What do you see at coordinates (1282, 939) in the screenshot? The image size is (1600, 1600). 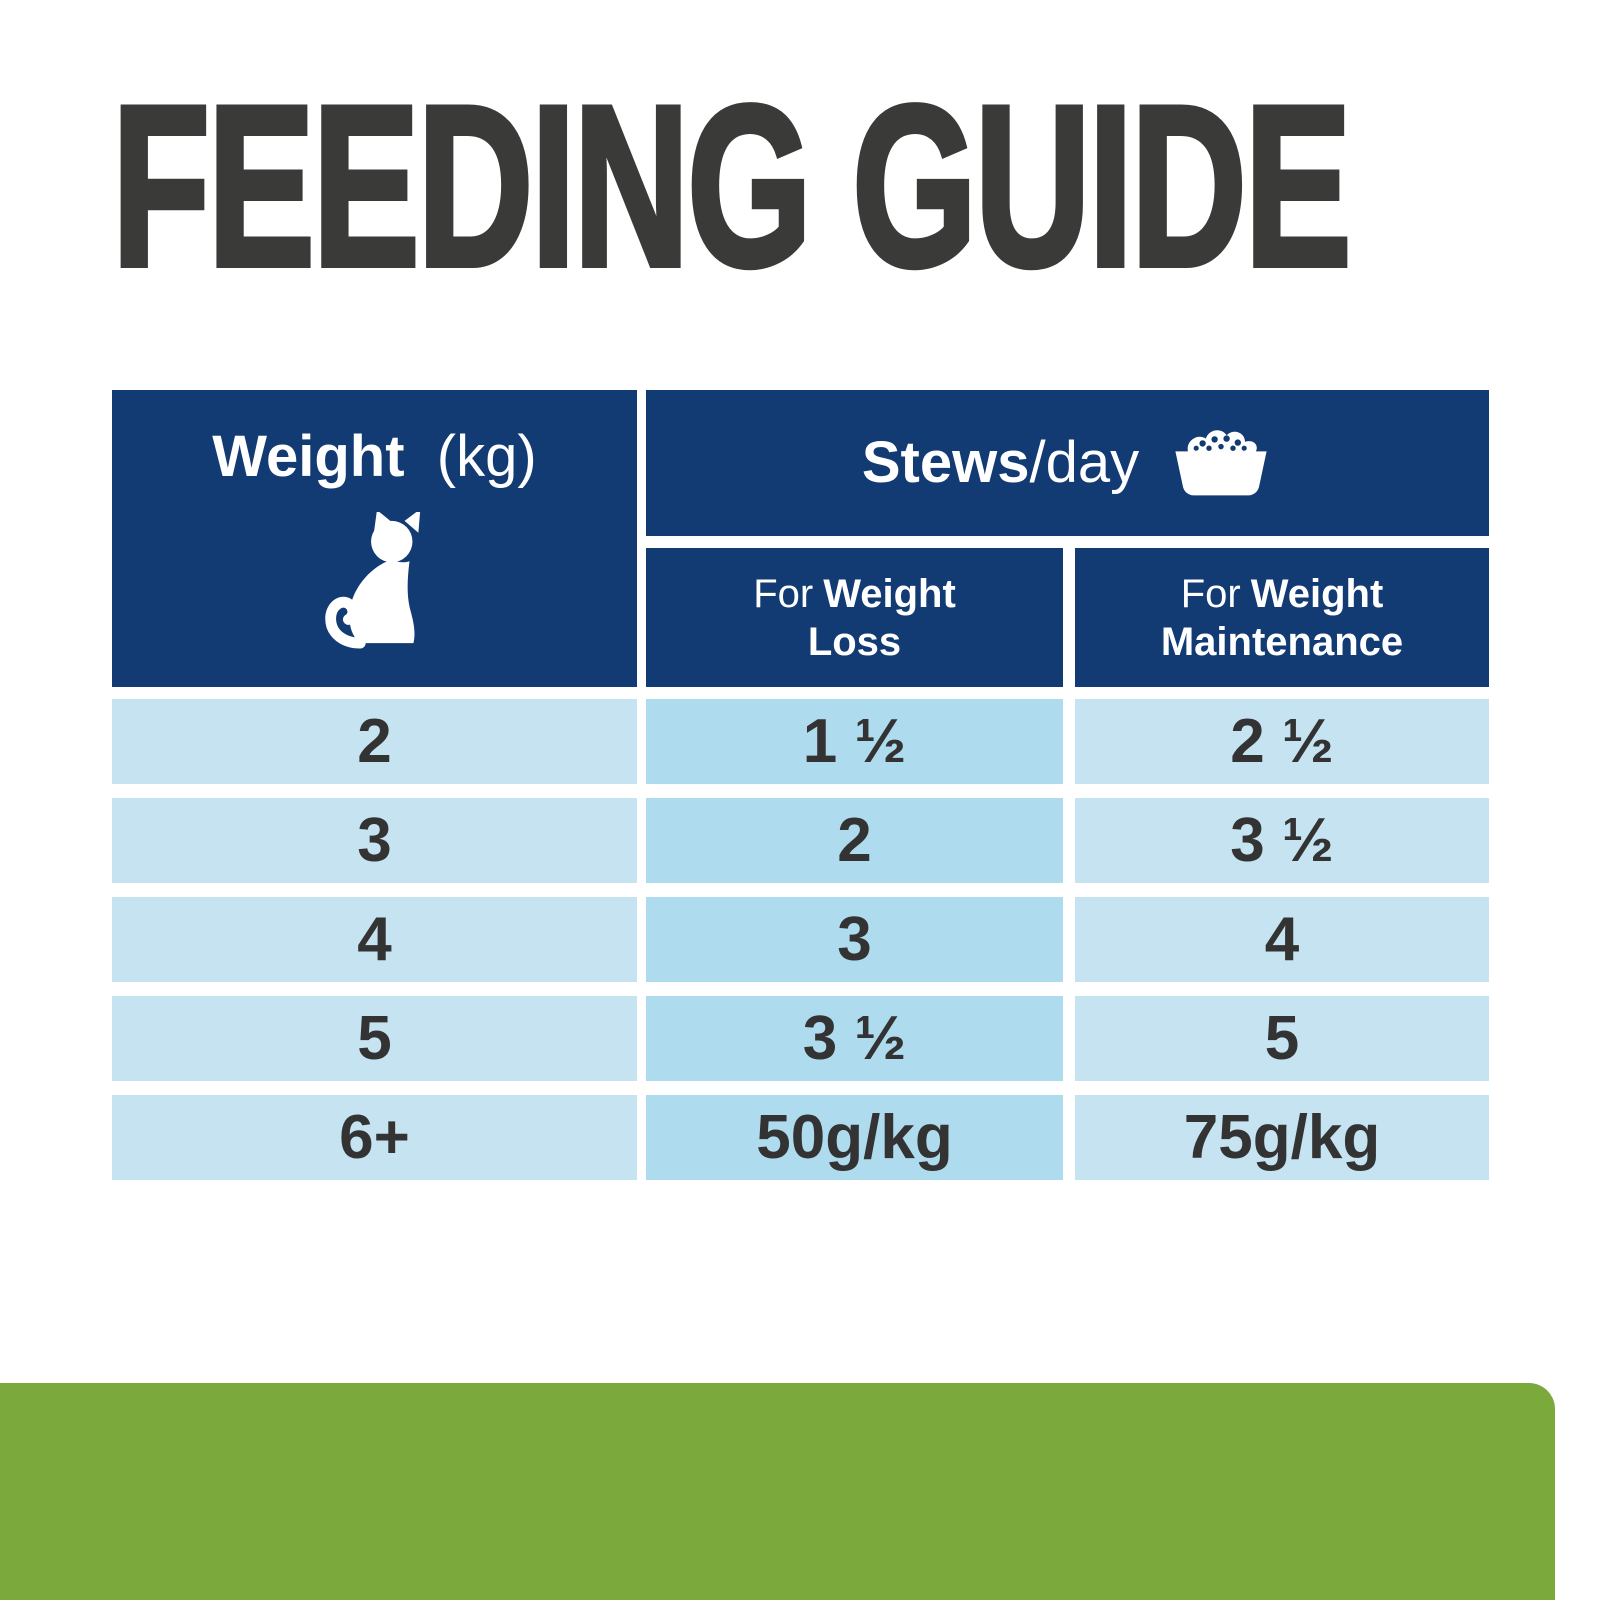 I see `maintenance-cell: 4` at bounding box center [1282, 939].